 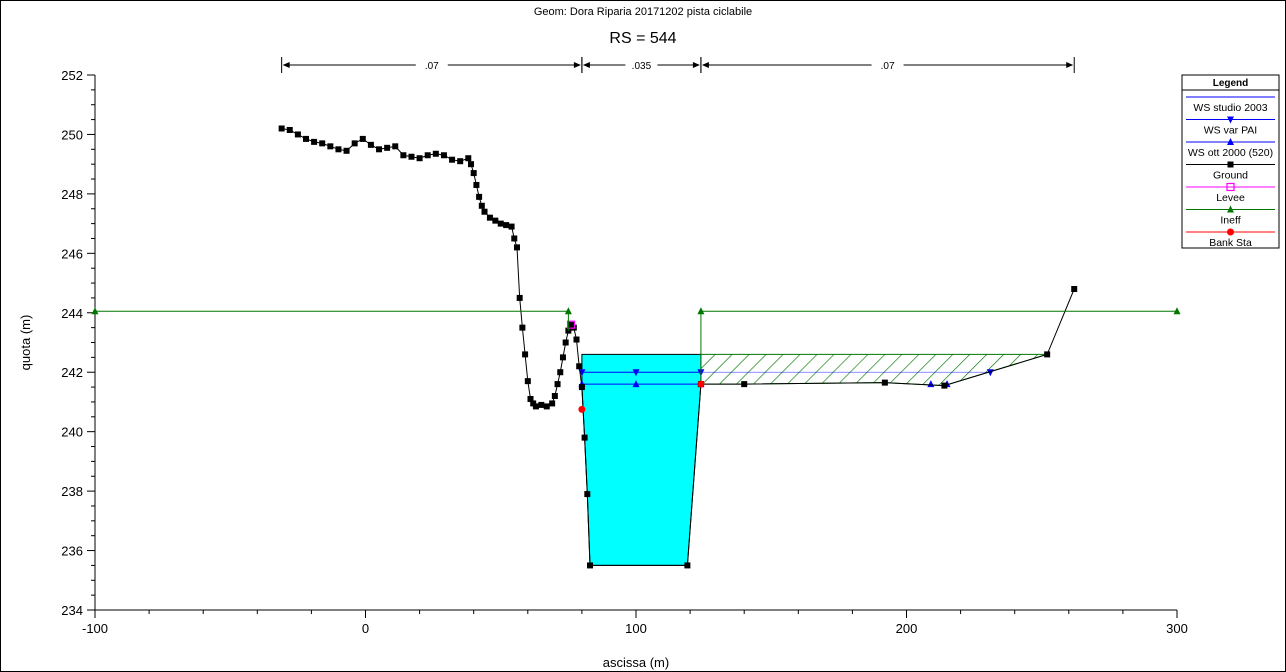 I want to click on legend-label-ineff: Ineff, so click(x=1230, y=221).